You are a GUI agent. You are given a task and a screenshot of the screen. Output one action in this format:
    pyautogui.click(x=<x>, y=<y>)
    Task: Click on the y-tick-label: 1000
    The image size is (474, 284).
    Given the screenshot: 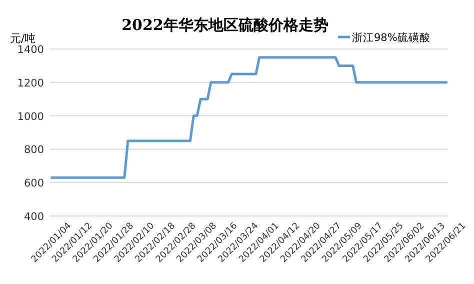 What is the action you would take?
    pyautogui.click(x=30, y=116)
    